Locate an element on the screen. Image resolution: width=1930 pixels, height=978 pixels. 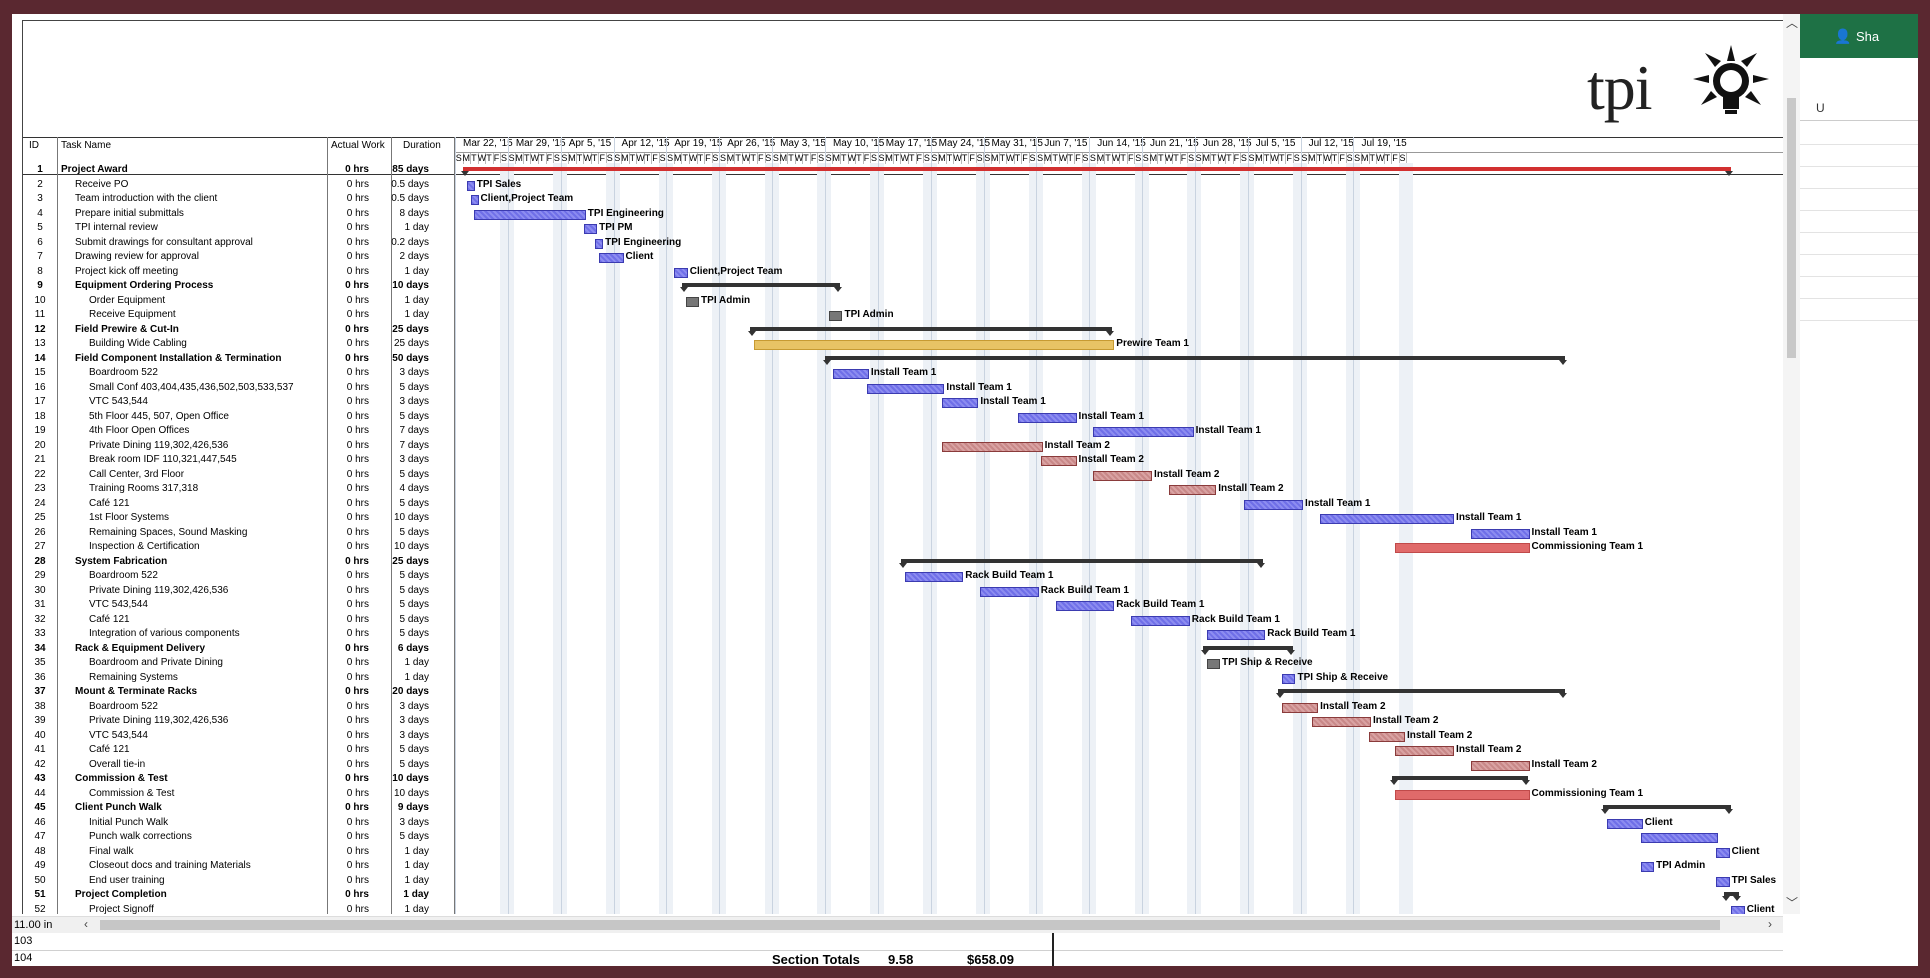
task-row: 11 Receive Equipment 0 hrs 1 day is located at coordinates (239, 315).